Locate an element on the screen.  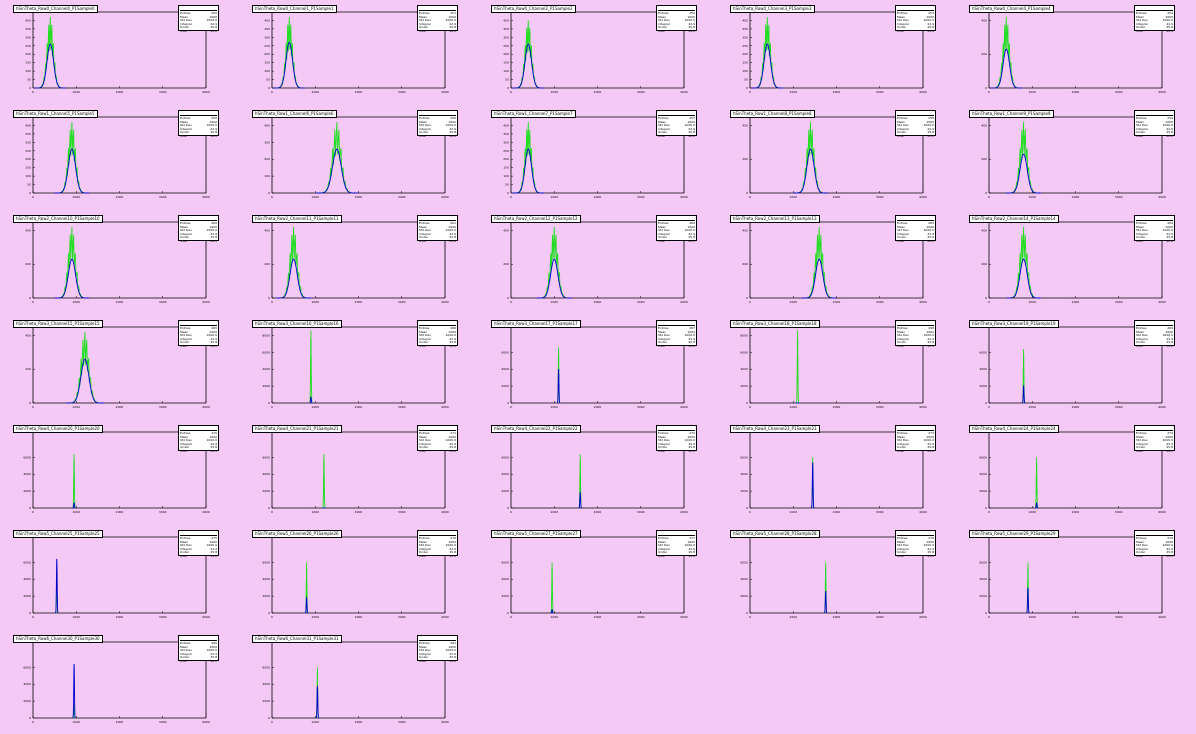
y-tick-label: 350 is located at coordinates (506, 134).